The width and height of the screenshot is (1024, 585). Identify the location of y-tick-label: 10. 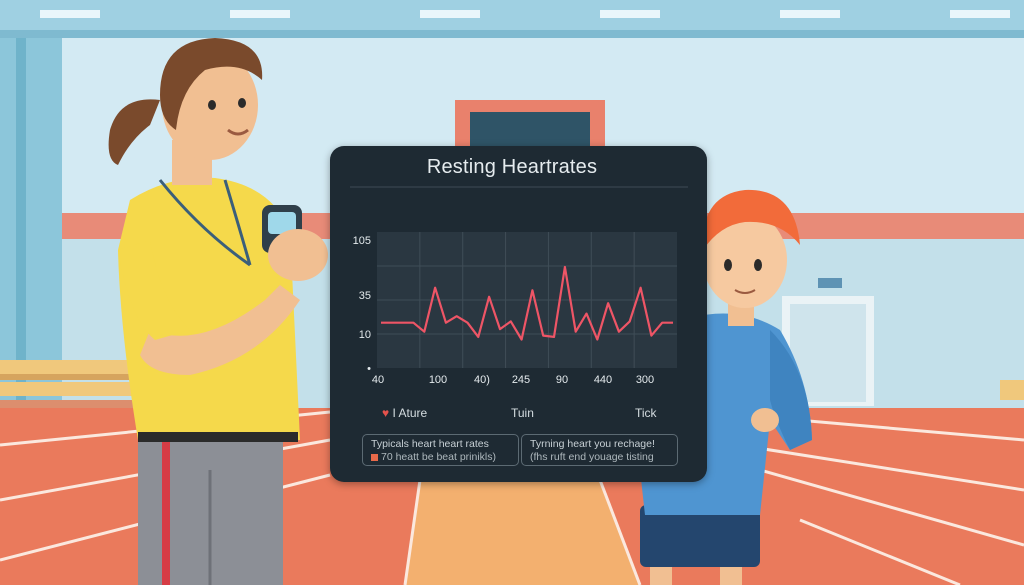
(365, 335).